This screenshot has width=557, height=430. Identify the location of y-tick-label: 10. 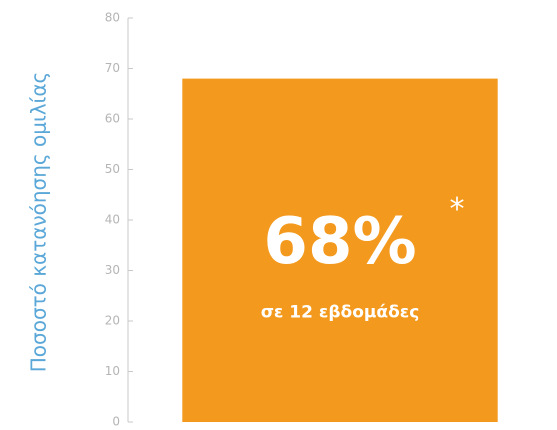
(112, 371).